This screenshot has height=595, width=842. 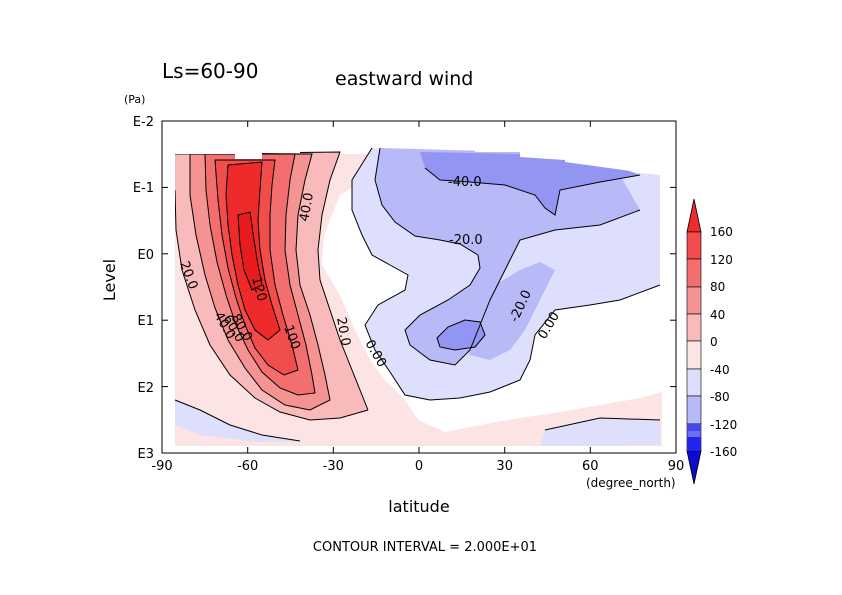 What do you see at coordinates (721, 232) in the screenshot?
I see `colorbar-label: 160` at bounding box center [721, 232].